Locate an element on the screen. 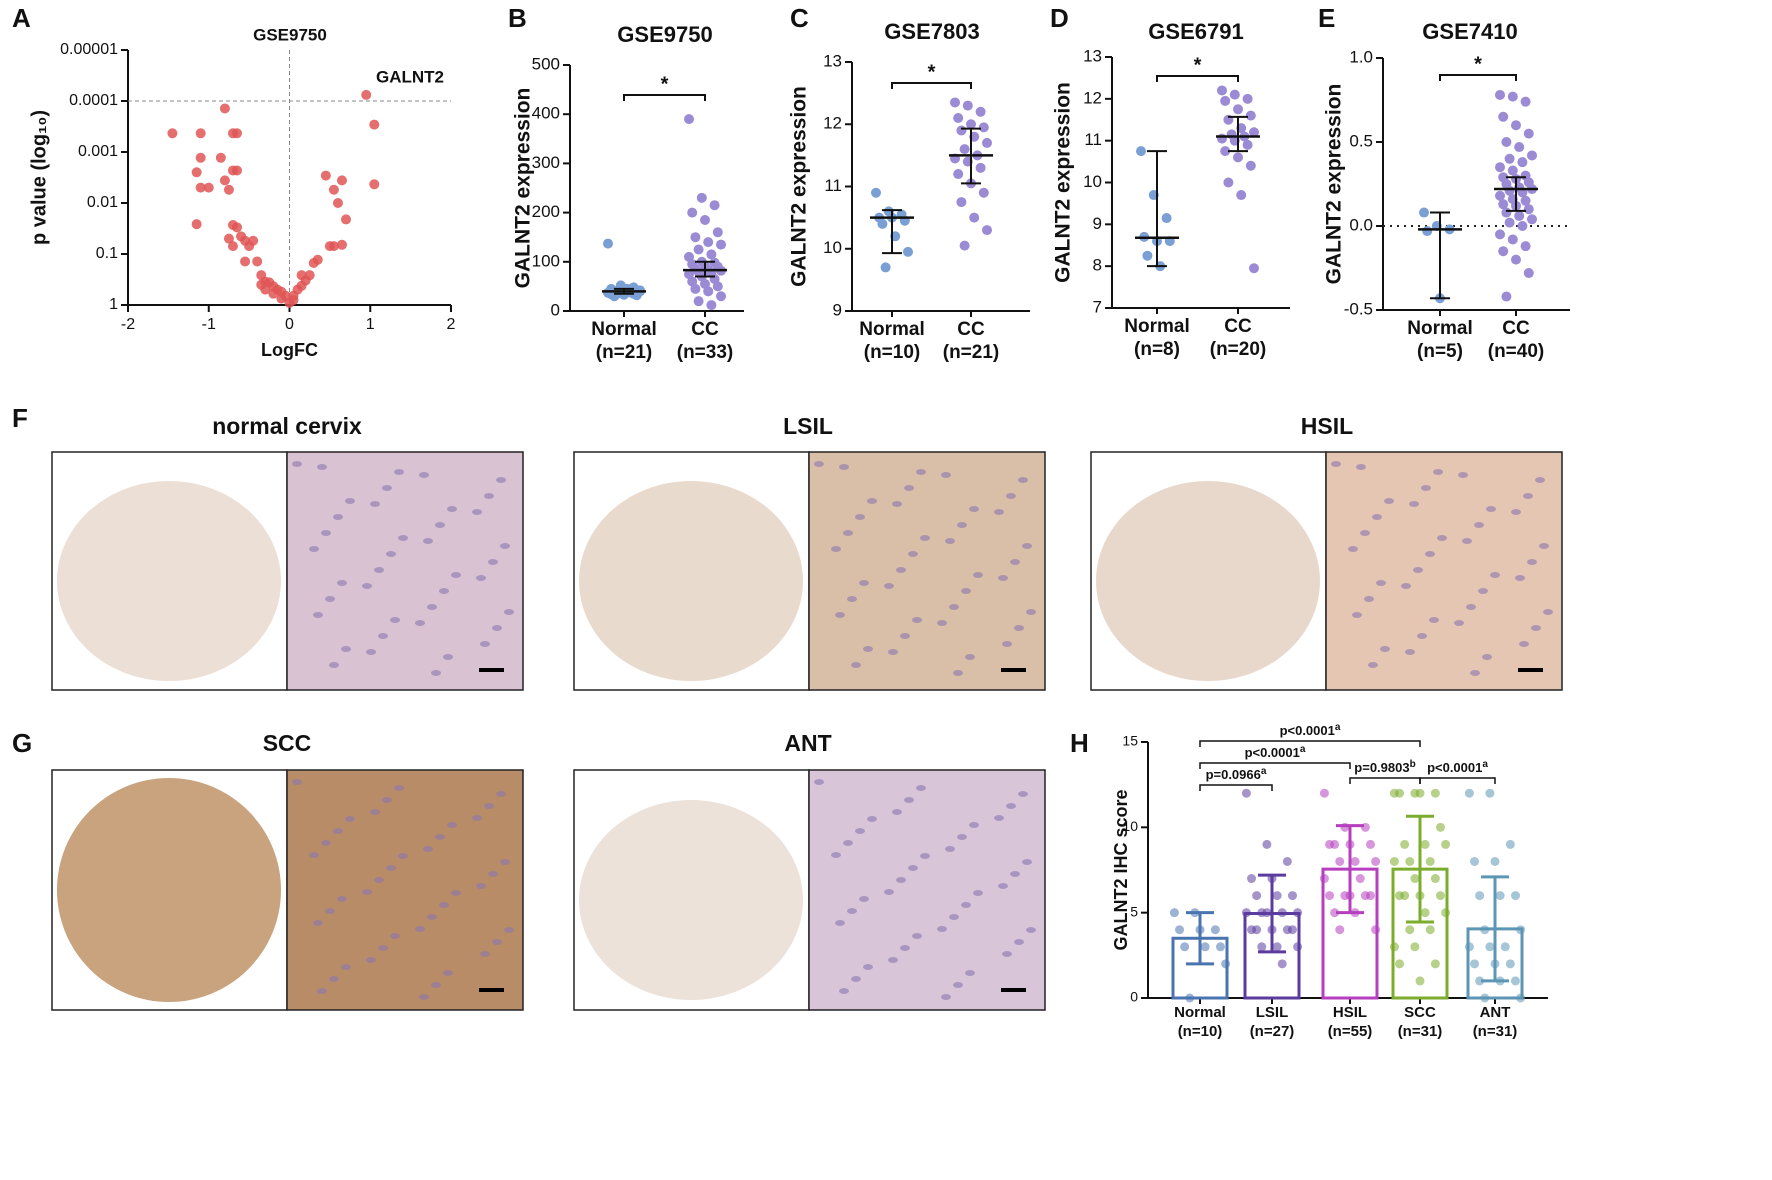 This screenshot has width=1772, height=1180. y-tick-label: 5 is located at coordinates (1134, 911).